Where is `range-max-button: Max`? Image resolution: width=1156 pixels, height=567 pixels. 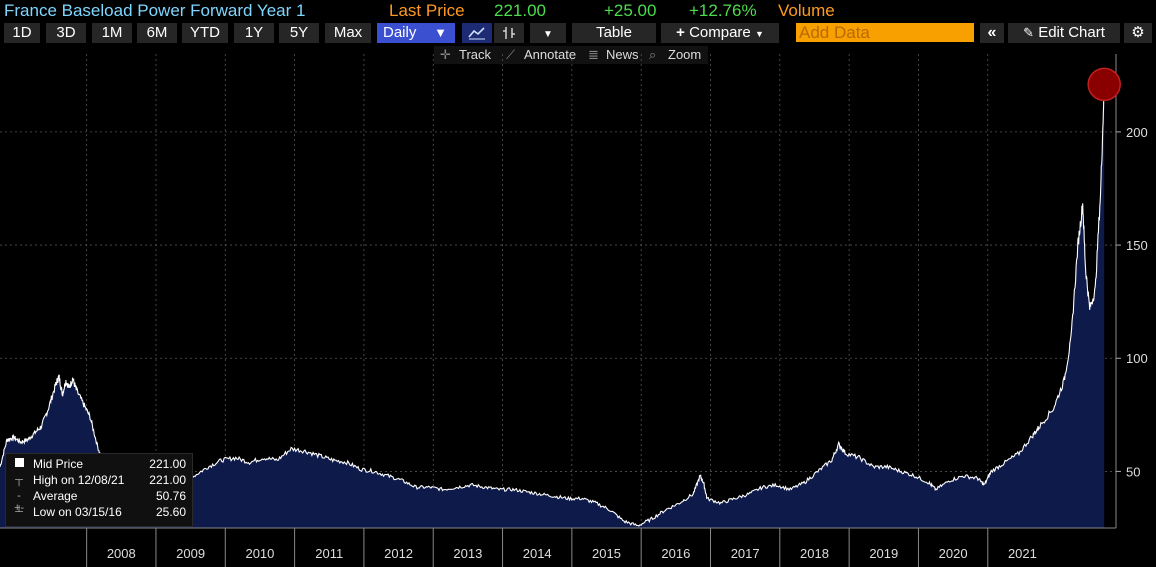
range-max-button: Max is located at coordinates (348, 33).